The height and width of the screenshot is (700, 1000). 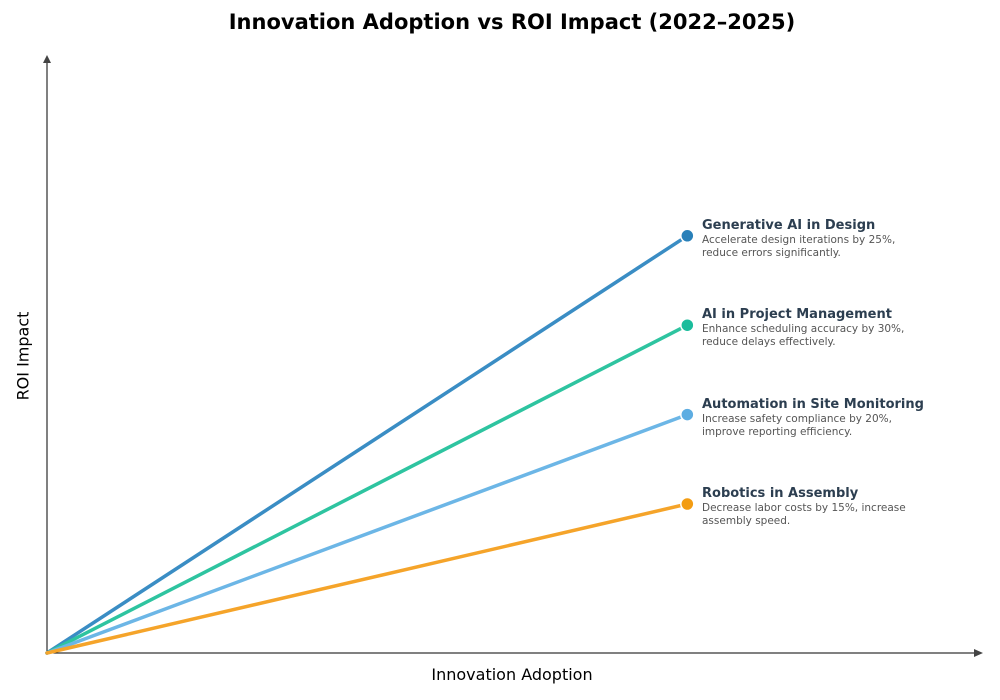 What do you see at coordinates (789, 225) in the screenshot?
I see `series-name: Generative AI in Design` at bounding box center [789, 225].